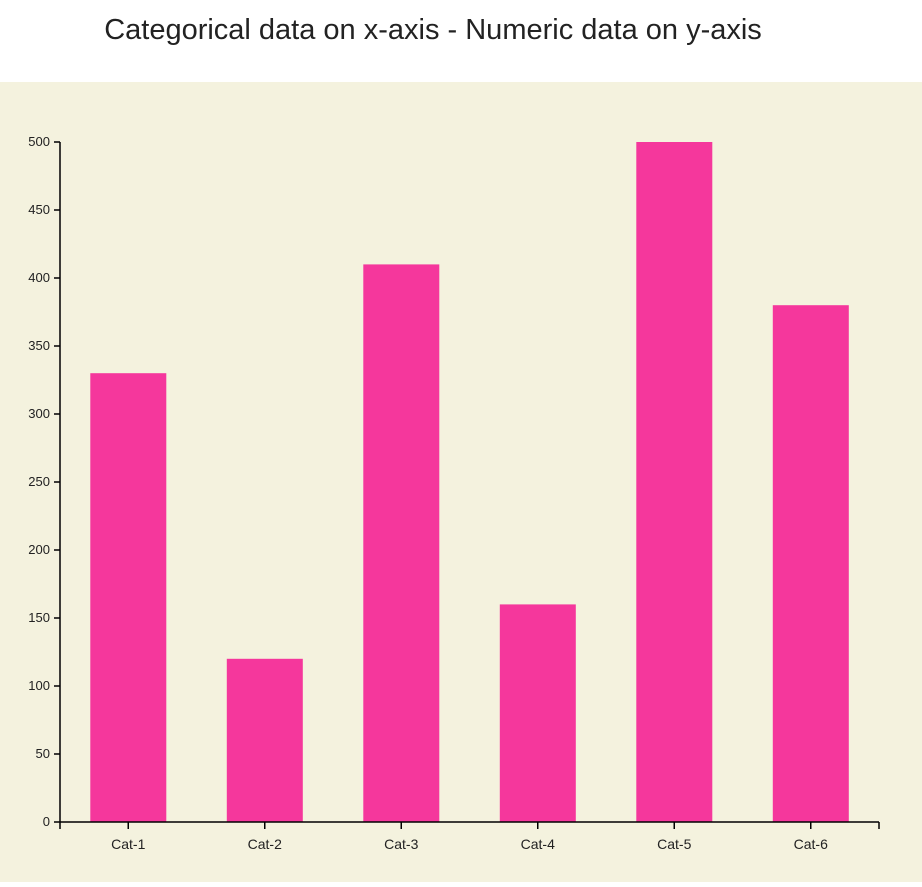  I want to click on x-axis: Cat-1 Cat-2 Cat-3 Cat-4 Cat-5 Cat-6, so click(469, 836).